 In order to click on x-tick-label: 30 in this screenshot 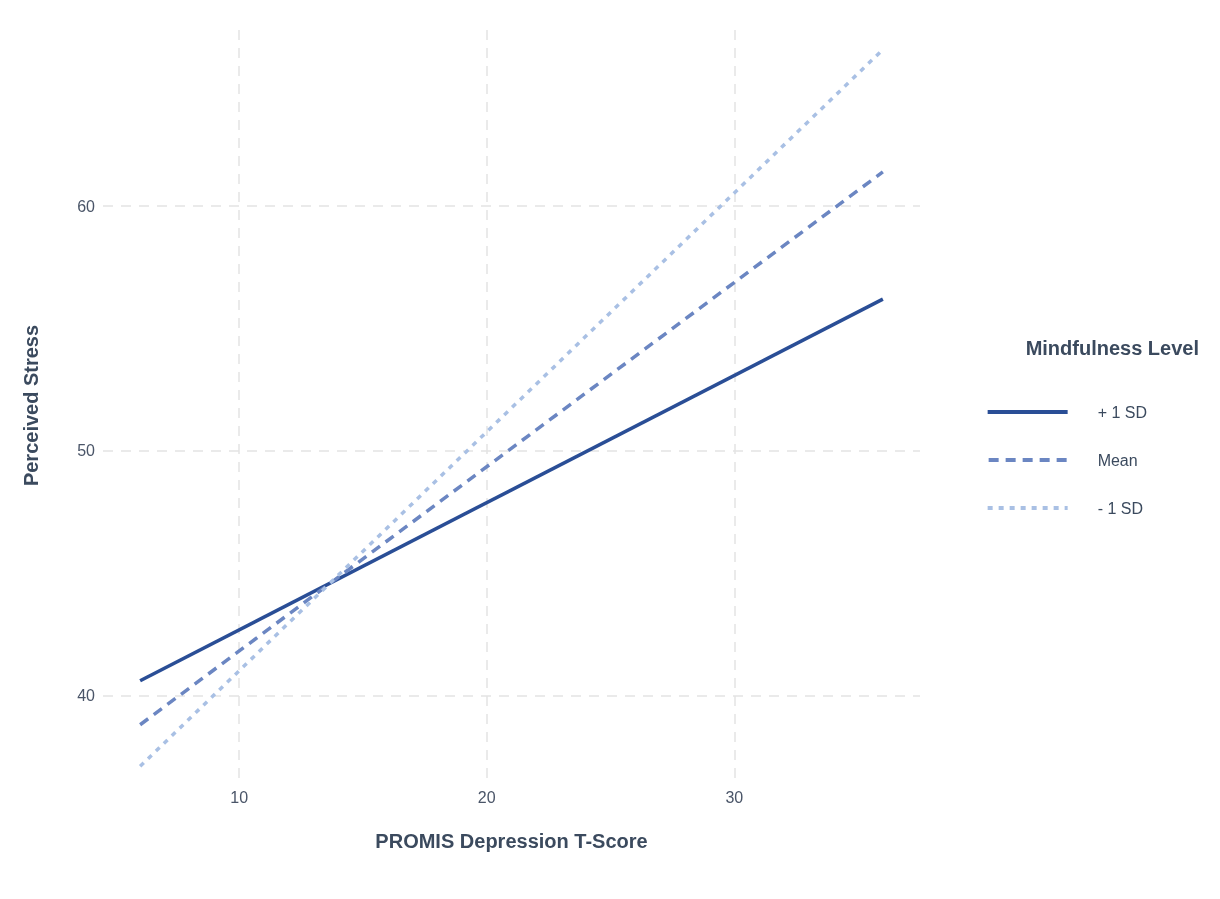, I will do `click(734, 797)`.